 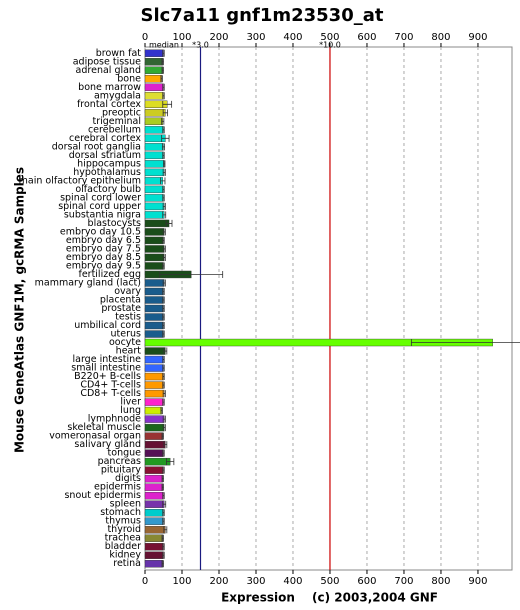 What do you see at coordinates (119, 53) in the screenshot?
I see `y-tick-label: brown fat` at bounding box center [119, 53].